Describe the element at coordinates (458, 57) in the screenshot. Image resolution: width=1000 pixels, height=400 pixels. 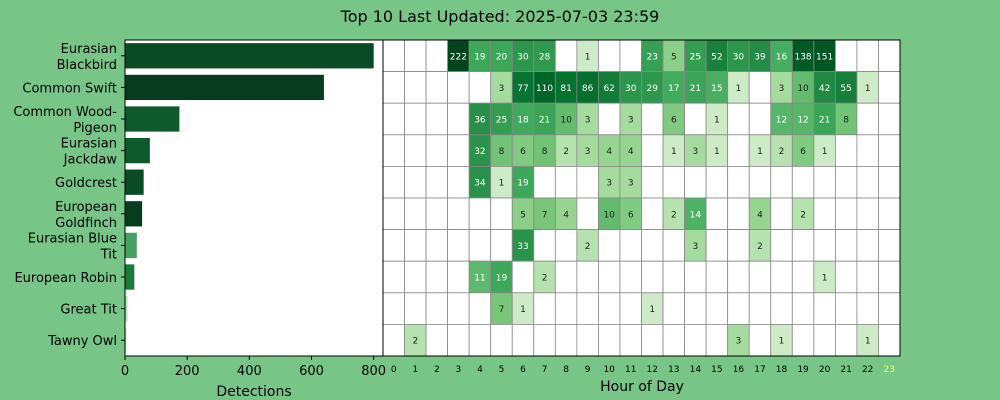
I see `heatmap-cell-value: 222` at that location.